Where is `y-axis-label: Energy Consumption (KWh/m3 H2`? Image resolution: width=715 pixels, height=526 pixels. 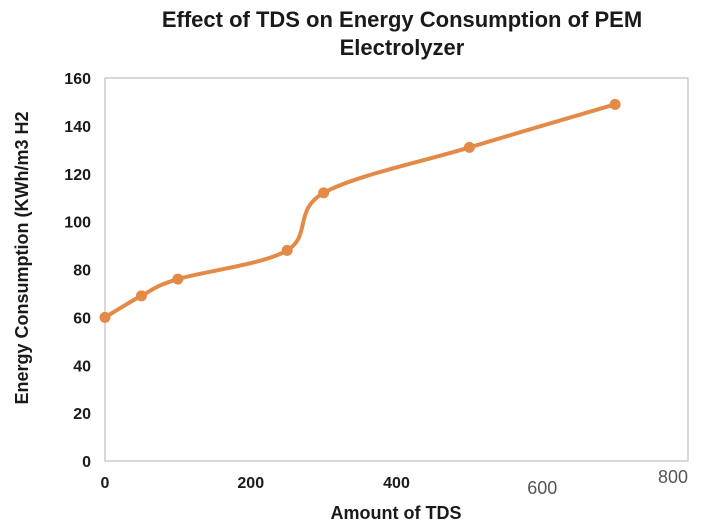
y-axis-label: Energy Consumption (KWh/m3 H2 is located at coordinates (22, 257).